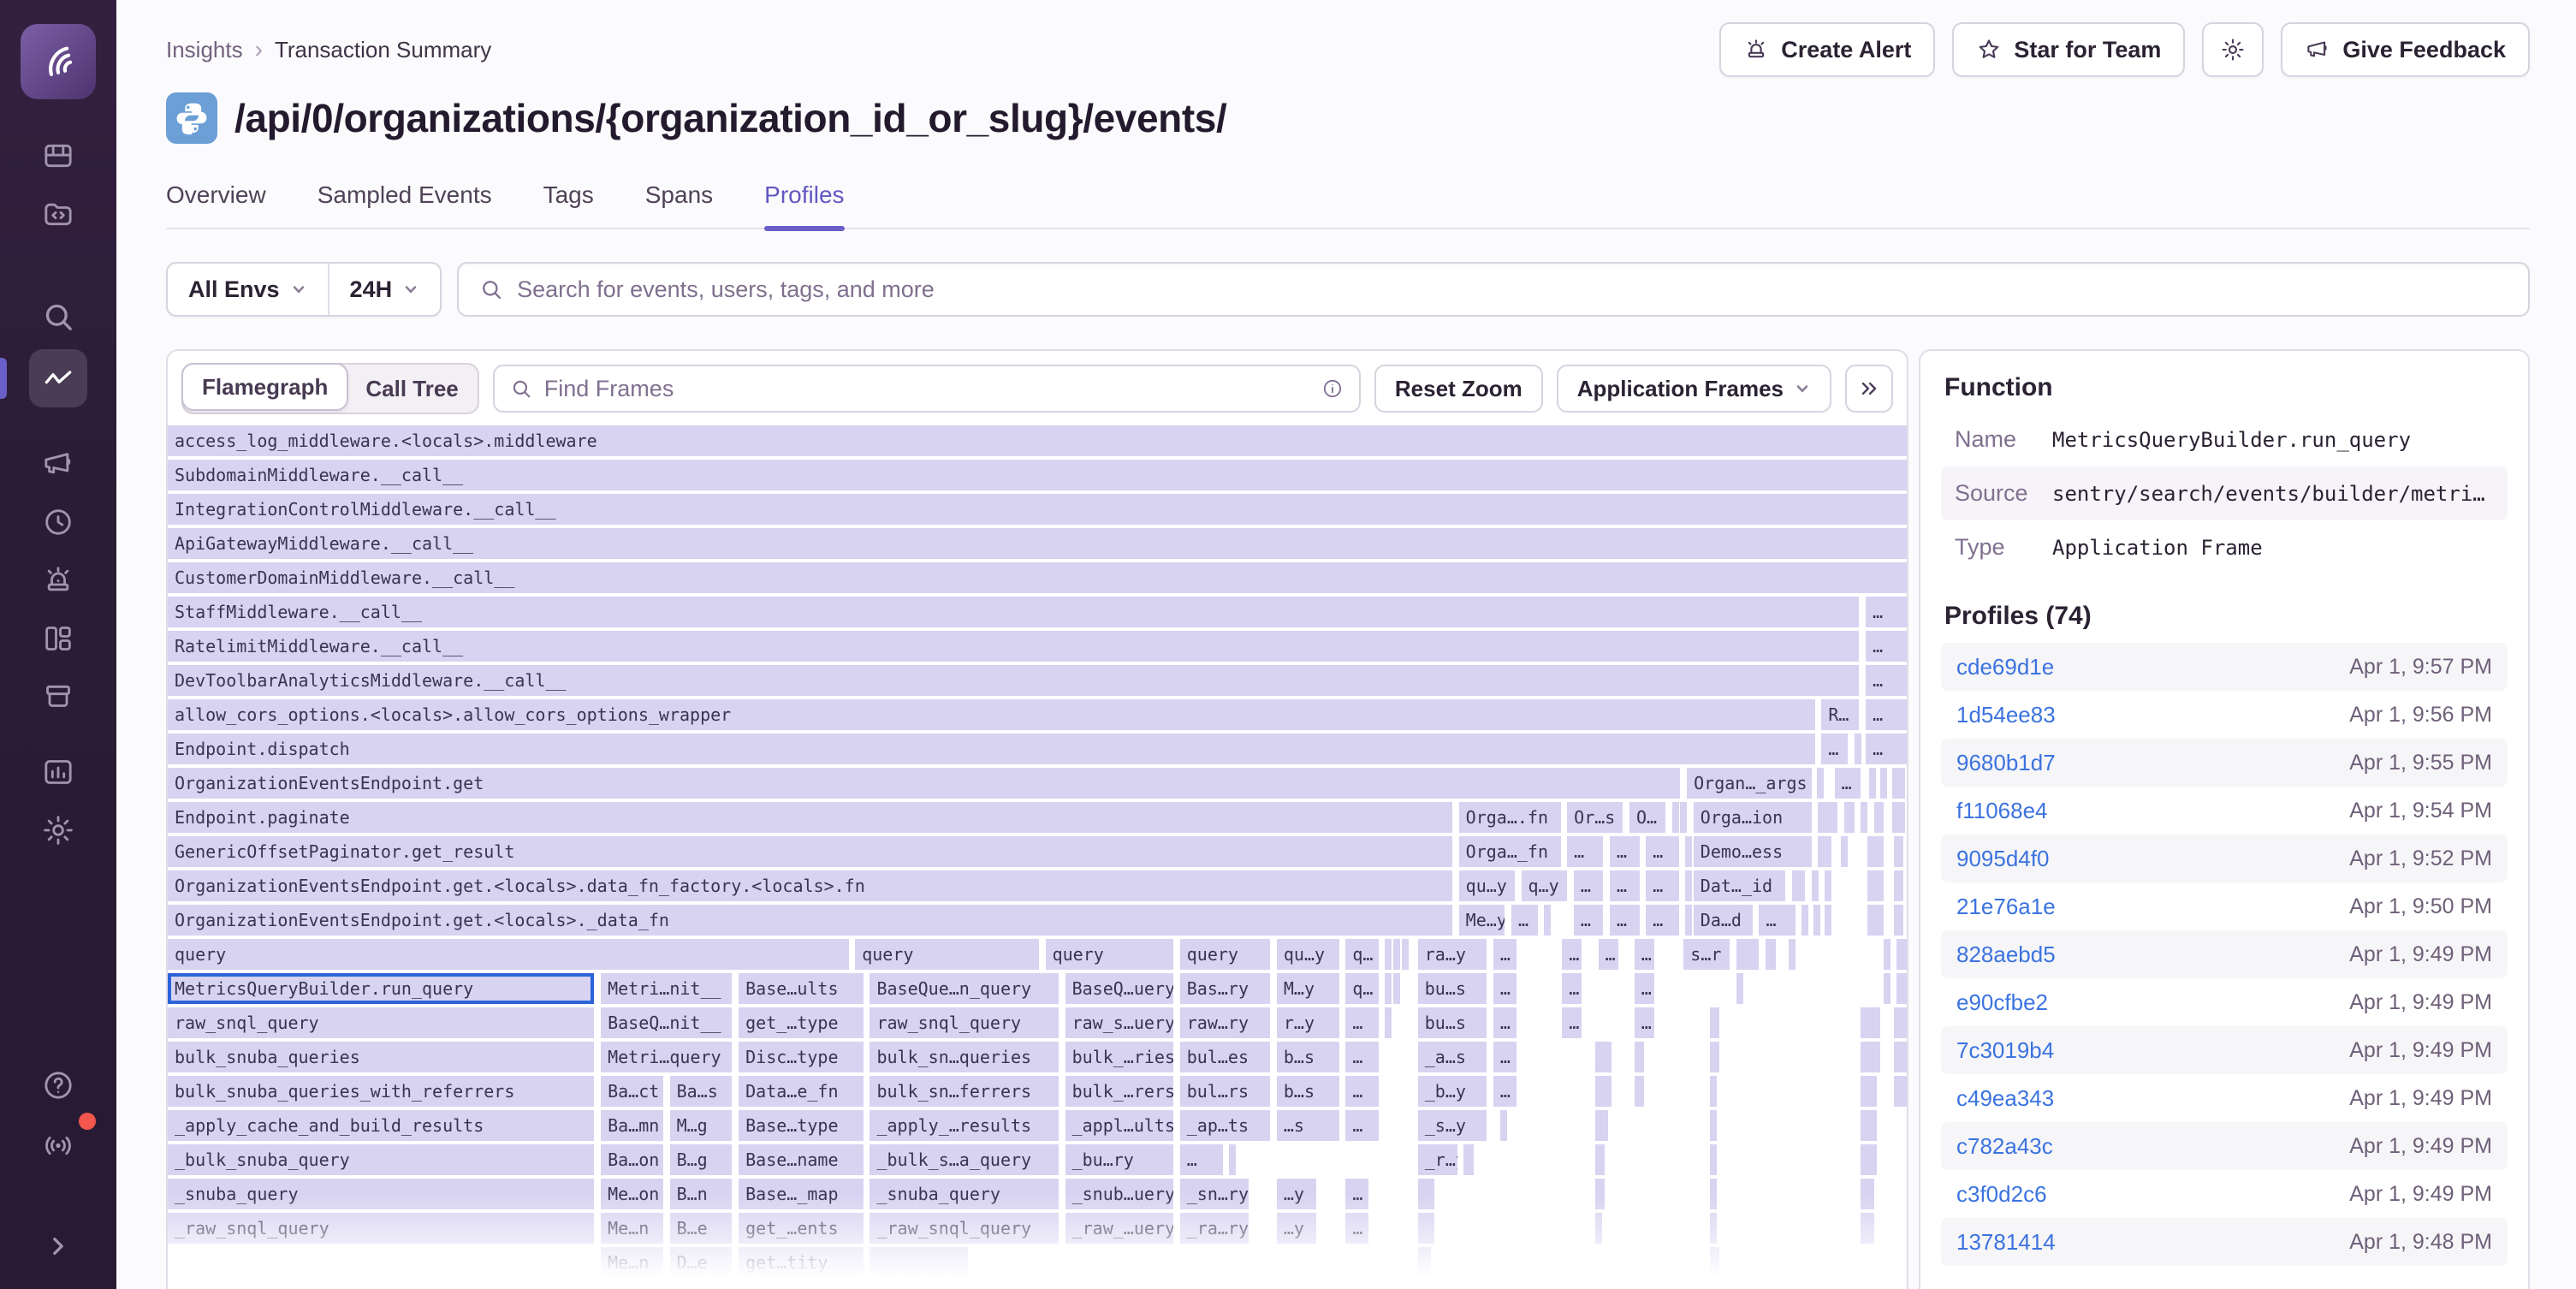  I want to click on flamegraph-frame: Base…_map, so click(801, 1194).